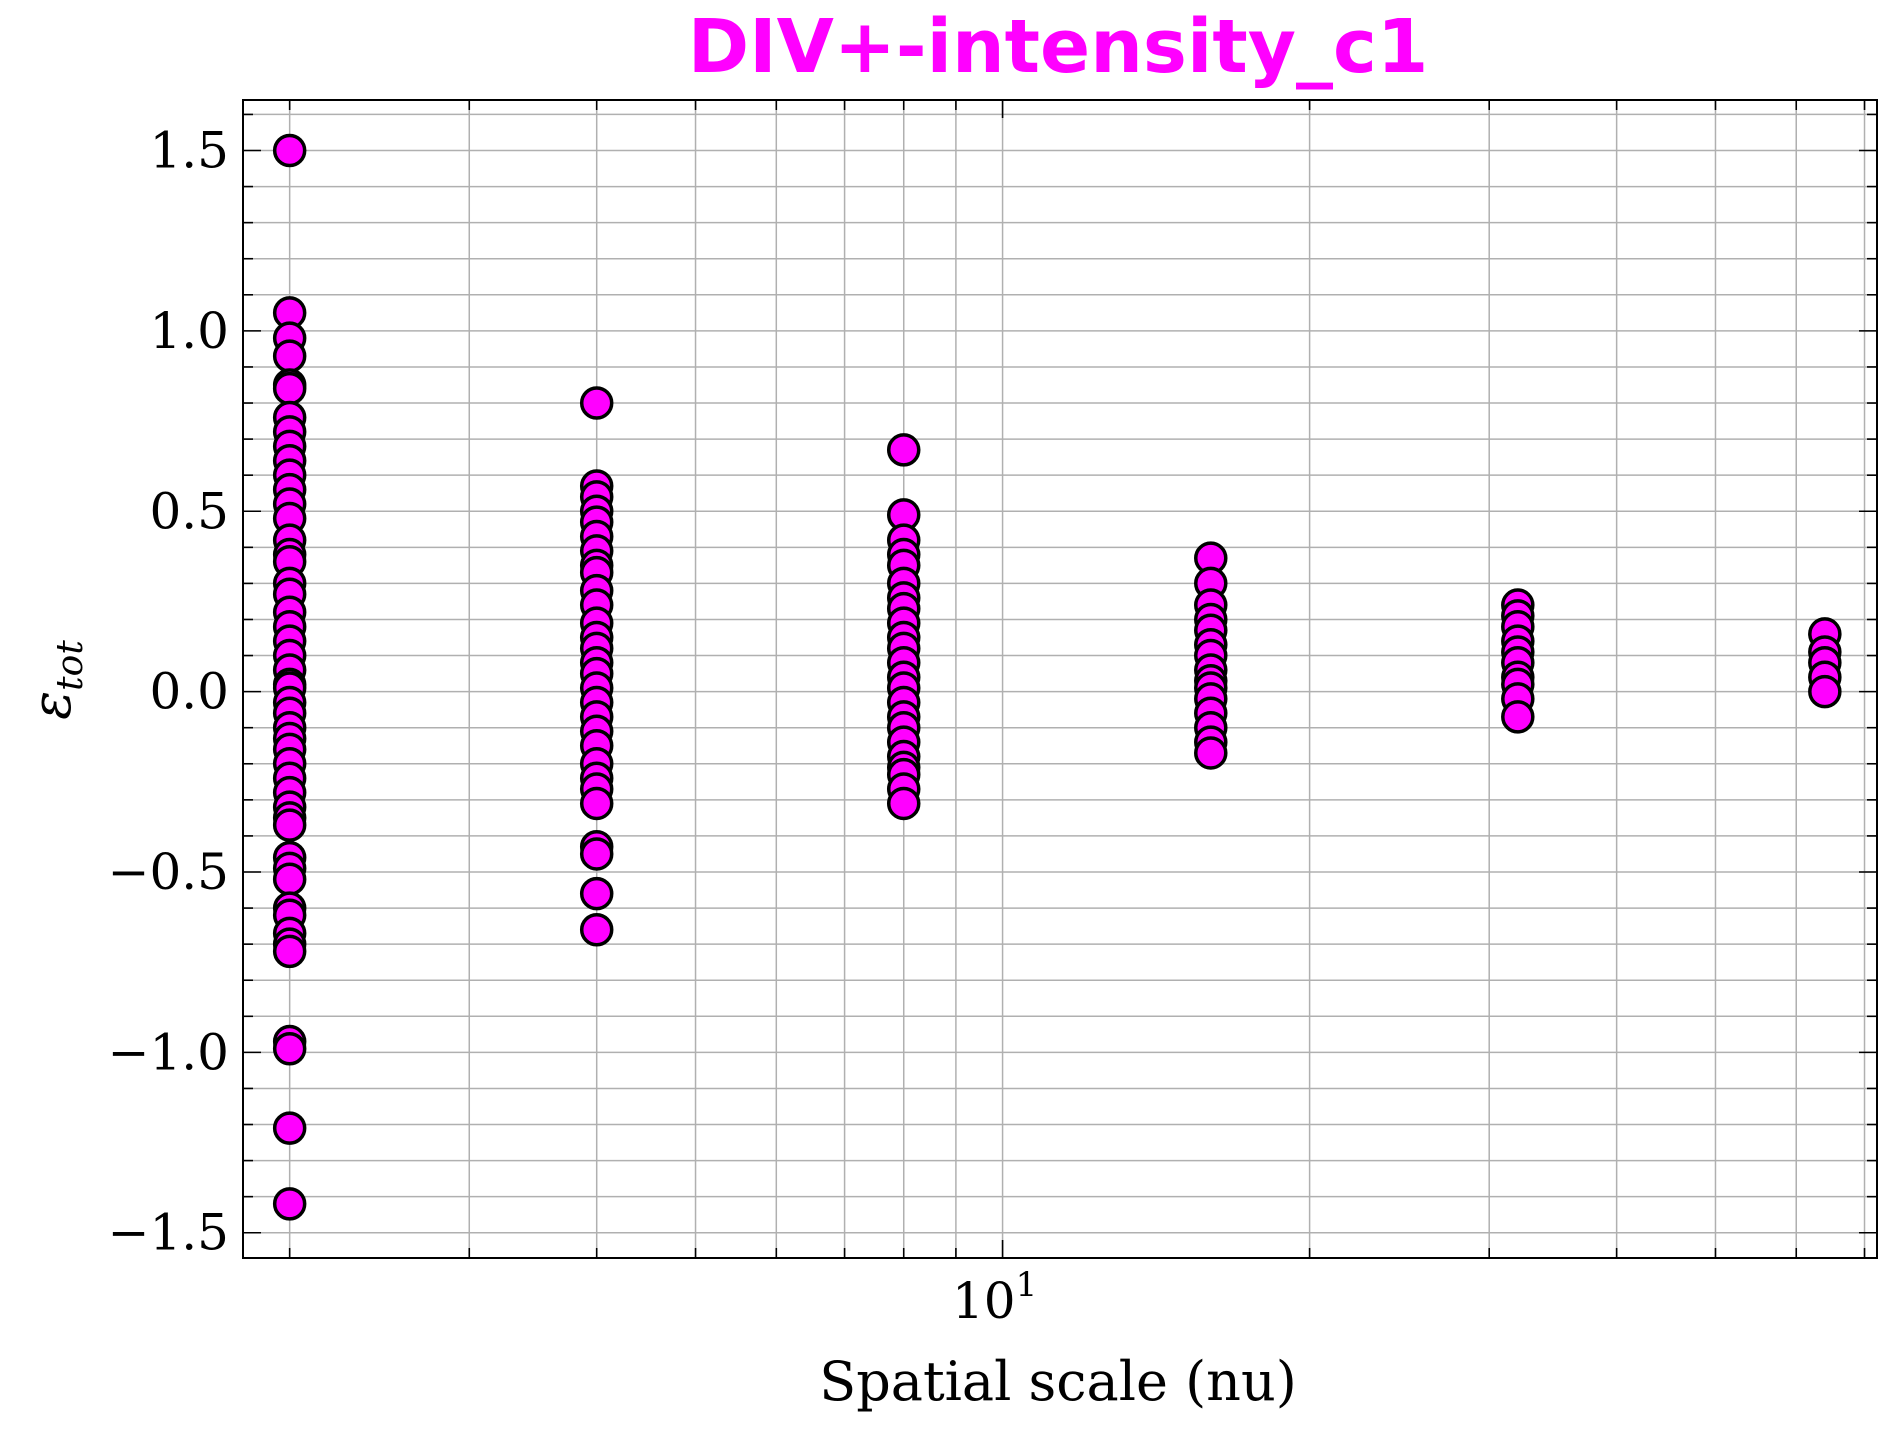 The height and width of the screenshot is (1431, 1884). I want to click on y-tick-label: −0.5, so click(168, 872).